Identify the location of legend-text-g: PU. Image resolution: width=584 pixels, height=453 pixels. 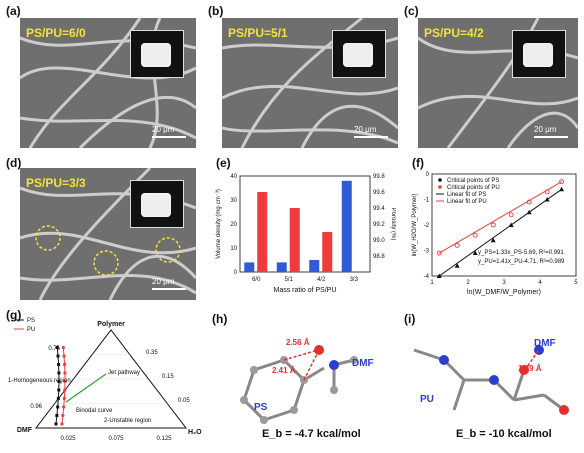
(31, 330).